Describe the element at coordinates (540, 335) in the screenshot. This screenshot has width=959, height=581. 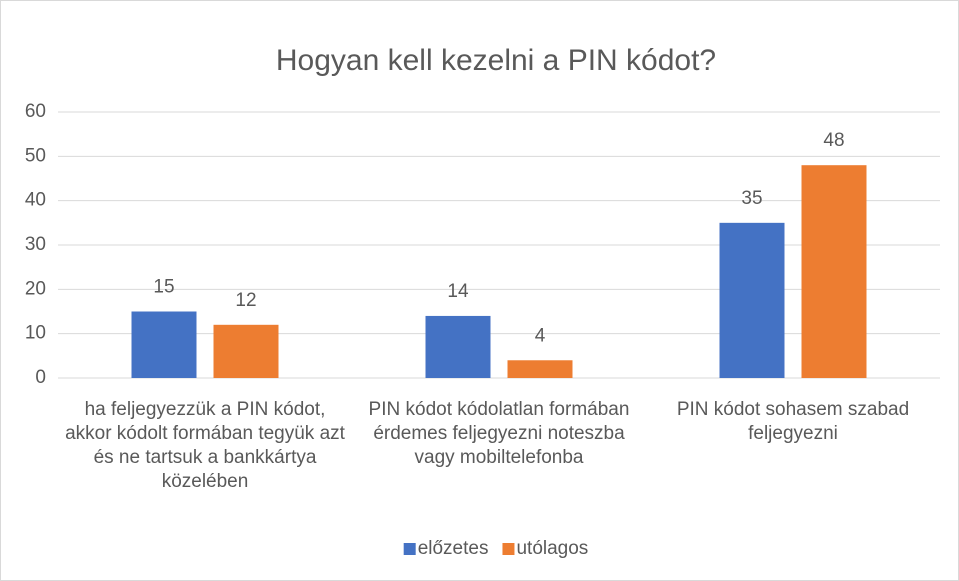
I see `data-label: 4` at that location.